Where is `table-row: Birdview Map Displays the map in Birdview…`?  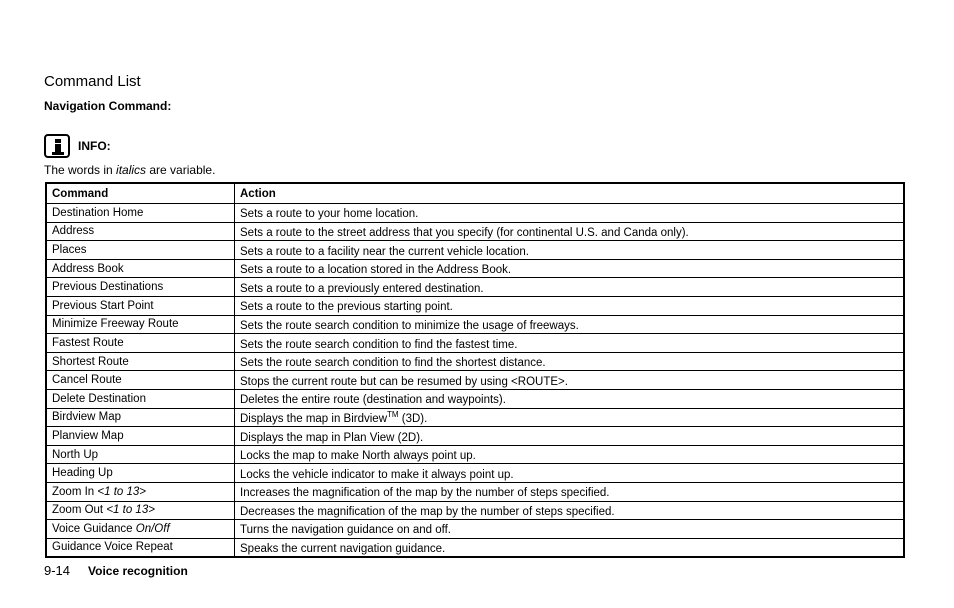
table-row: Birdview Map Displays the map in Birdview… is located at coordinates (475, 417).